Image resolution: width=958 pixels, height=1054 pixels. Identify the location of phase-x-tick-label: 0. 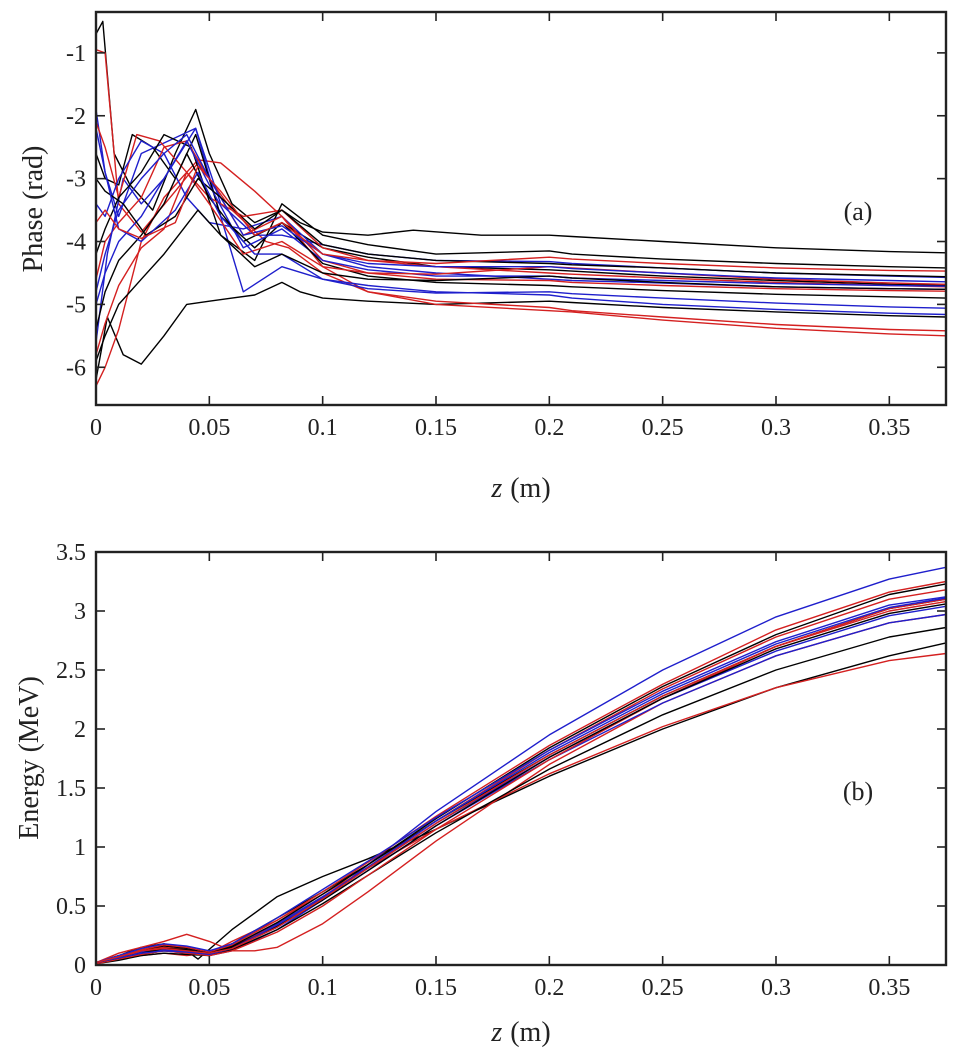
(96, 428).